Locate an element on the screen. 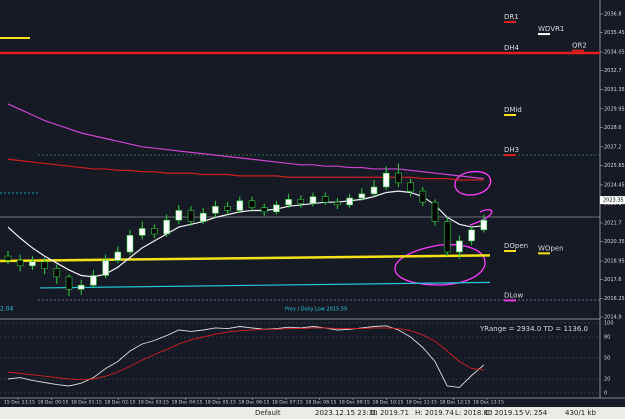  status-item: V: 254 is located at coordinates (536, 413).